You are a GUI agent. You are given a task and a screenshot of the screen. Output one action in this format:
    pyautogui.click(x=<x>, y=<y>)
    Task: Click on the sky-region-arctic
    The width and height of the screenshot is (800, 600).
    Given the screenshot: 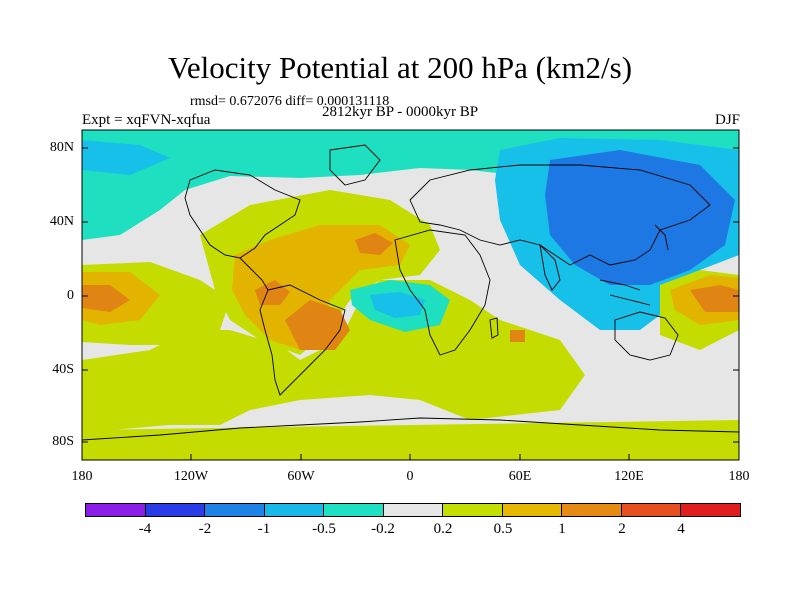 What is the action you would take?
    pyautogui.click(x=126, y=157)
    